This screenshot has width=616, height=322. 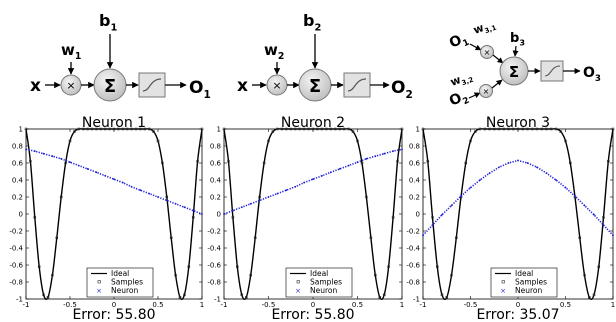 What do you see at coordinates (592, 74) in the screenshot?
I see `output-3-label: O3` at bounding box center [592, 74].